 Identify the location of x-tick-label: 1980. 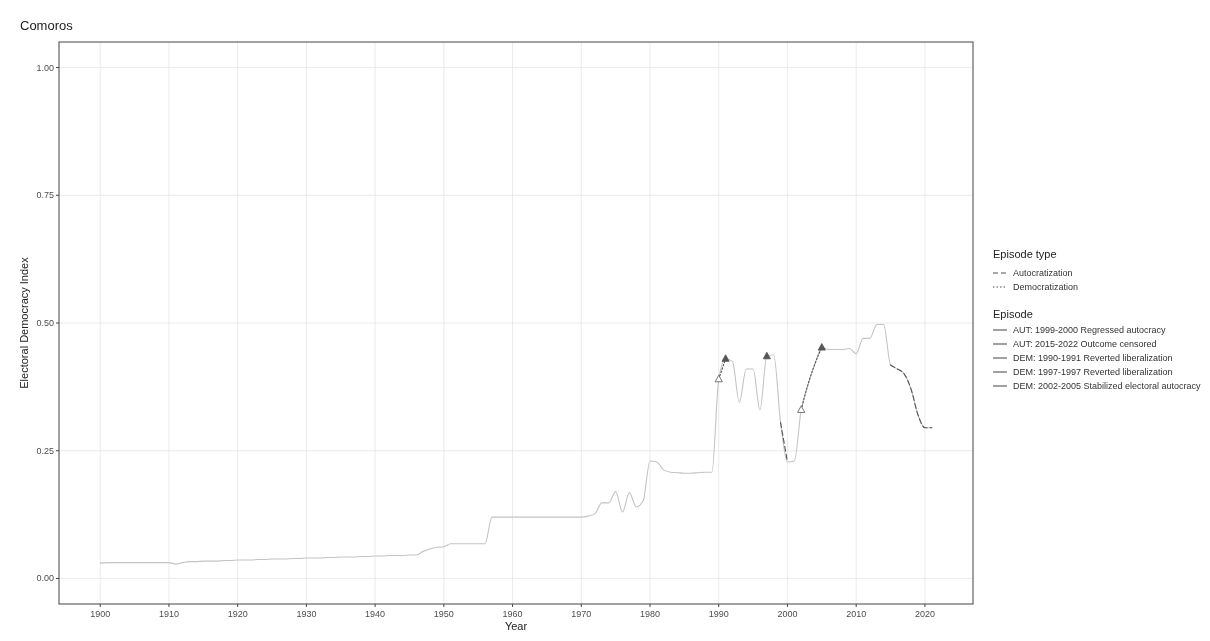
(650, 614).